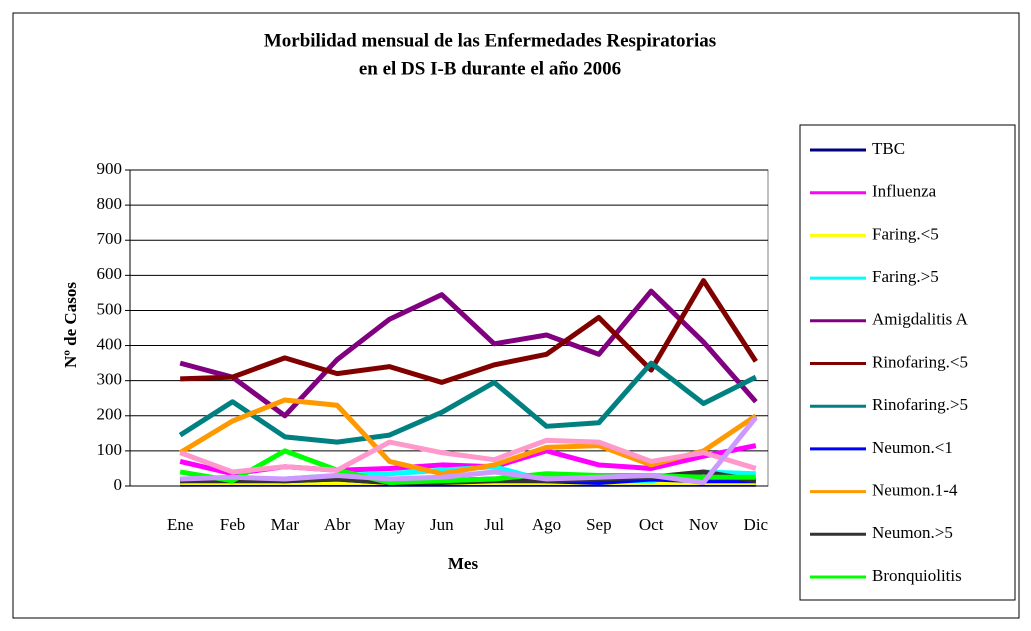 The height and width of the screenshot is (631, 1031). Describe the element at coordinates (337, 524) in the screenshot. I see `x-tick-label: Abr` at that location.